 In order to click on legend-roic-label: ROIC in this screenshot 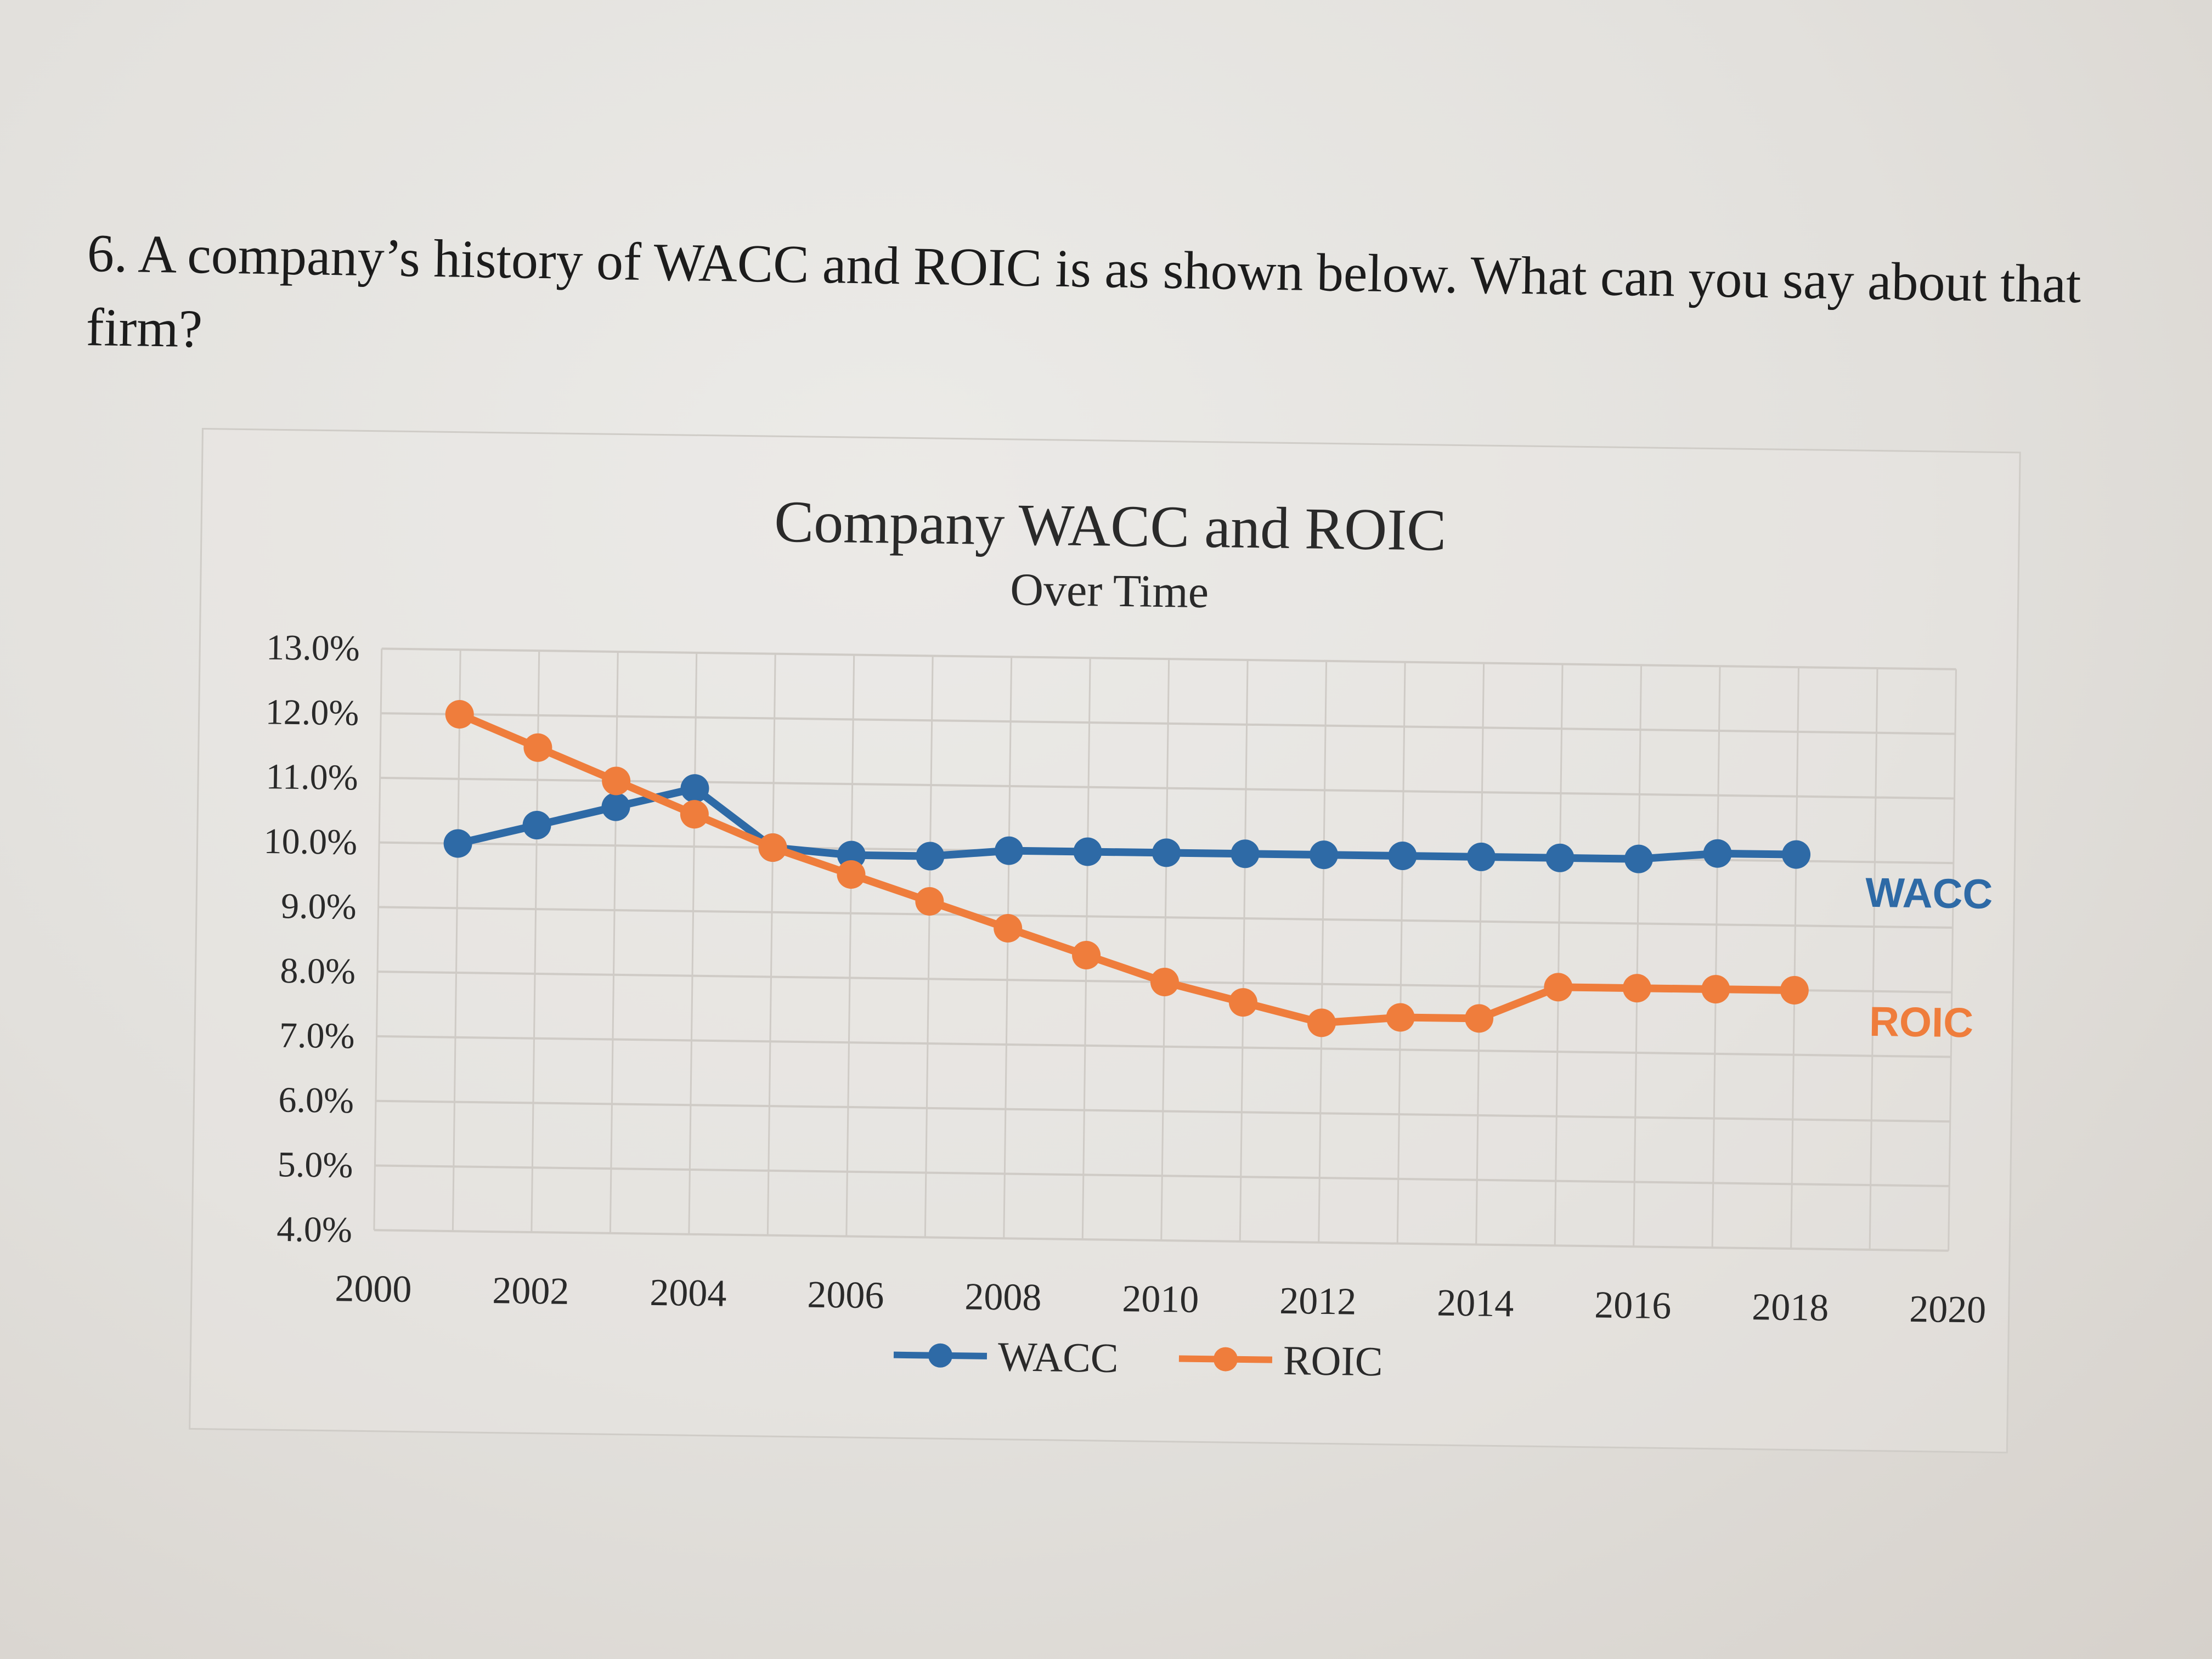, I will do `click(1333, 1362)`.